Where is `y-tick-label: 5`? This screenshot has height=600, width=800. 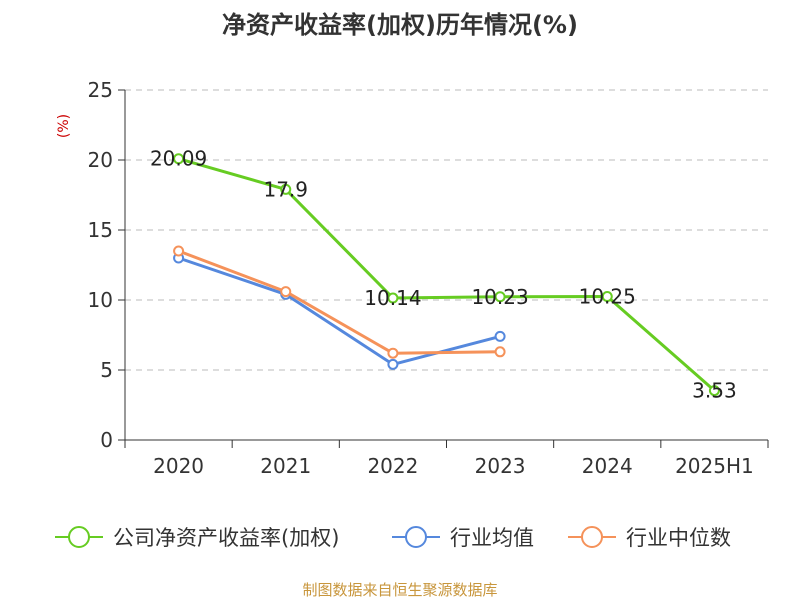
y-tick-label: 5 is located at coordinates (106, 370).